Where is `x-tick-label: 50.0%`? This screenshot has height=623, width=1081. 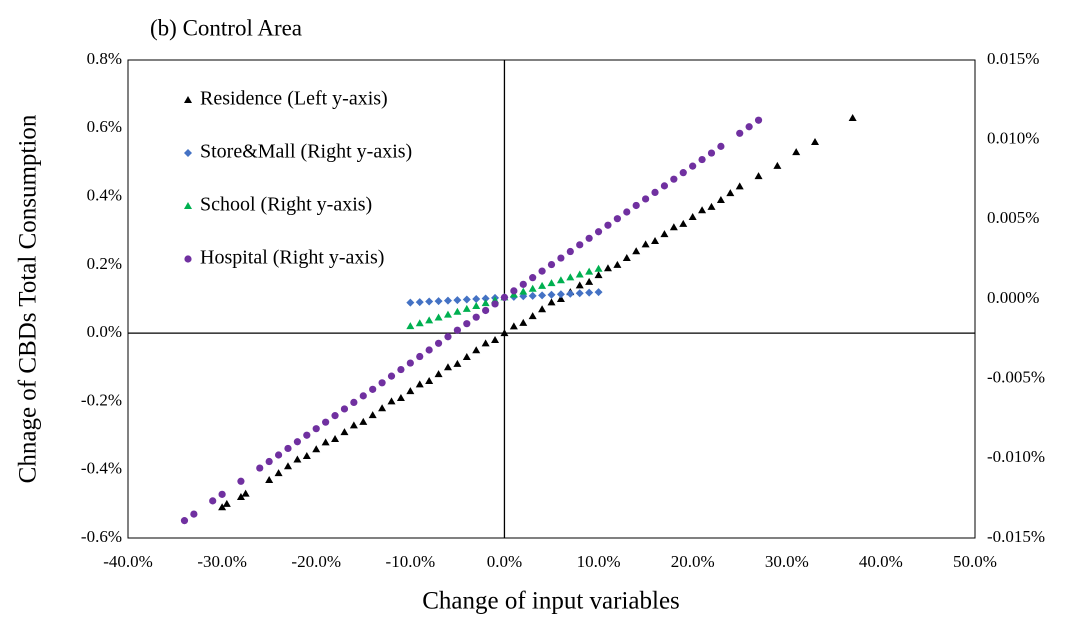
x-tick-label: 50.0% is located at coordinates (975, 561).